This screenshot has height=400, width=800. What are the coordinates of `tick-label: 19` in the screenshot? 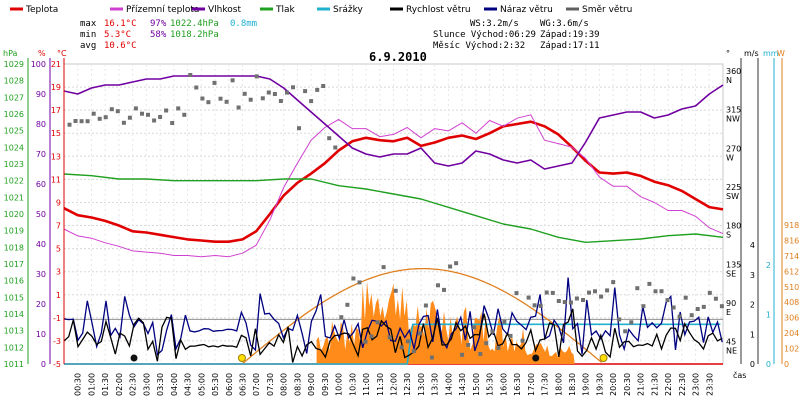 It's located at (56, 87).